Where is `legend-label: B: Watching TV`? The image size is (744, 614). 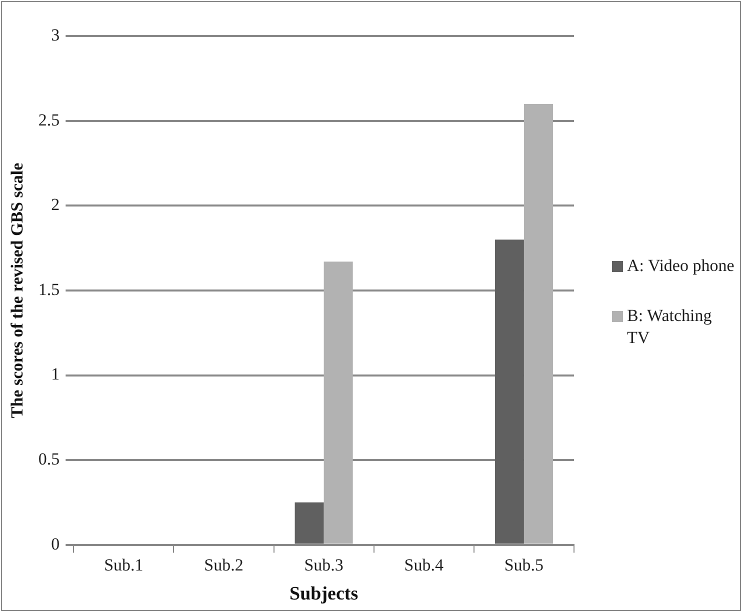 legend-label: B: Watching TV is located at coordinates (670, 327).